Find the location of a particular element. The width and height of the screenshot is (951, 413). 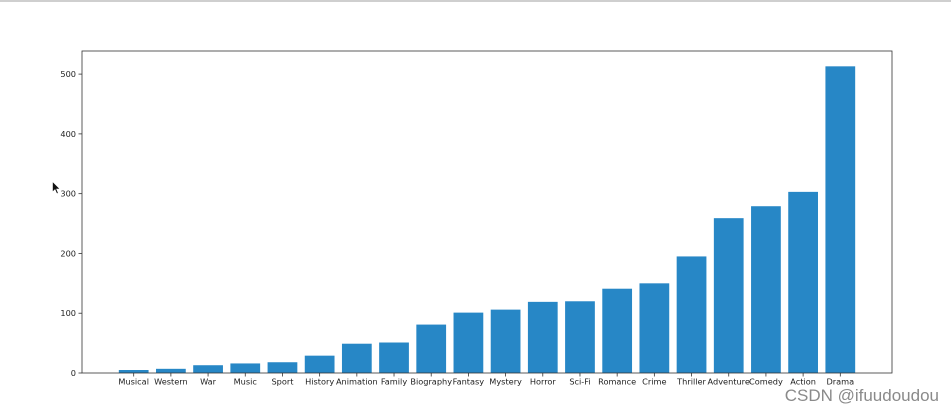

x-tick-label: Romance is located at coordinates (617, 382).